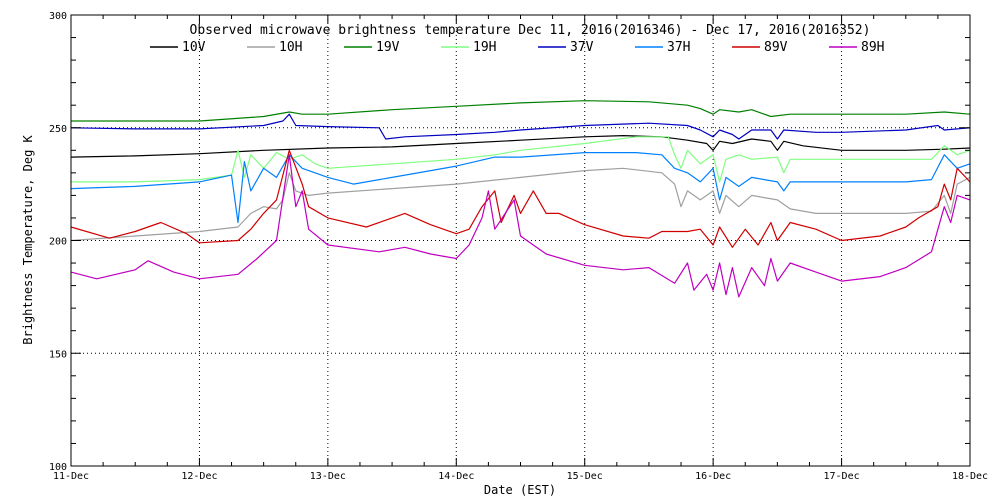 Image resolution: width=1000 pixels, height=500 pixels. Describe the element at coordinates (517, 47) in the screenshot. I see `legend: 10V 10H 19V 19H 37V 37H 89V 89H` at that location.